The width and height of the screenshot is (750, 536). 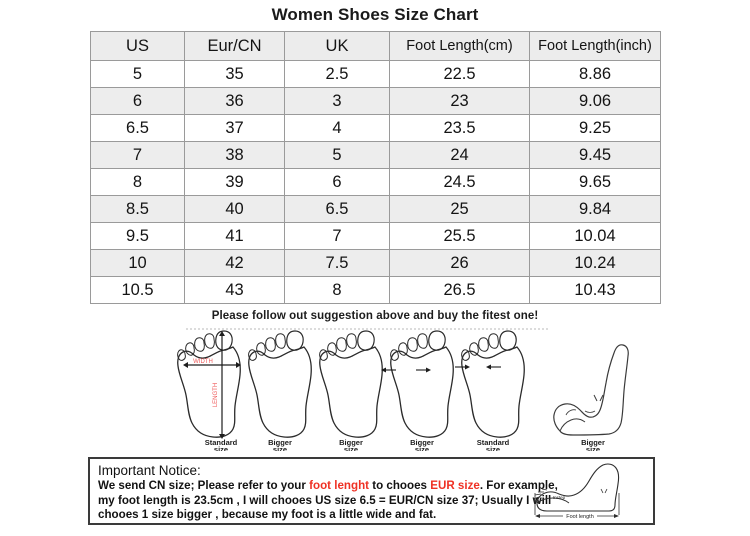 I want to click on footprint-1-standard: WIDTH LENGTH, so click(x=209, y=384).